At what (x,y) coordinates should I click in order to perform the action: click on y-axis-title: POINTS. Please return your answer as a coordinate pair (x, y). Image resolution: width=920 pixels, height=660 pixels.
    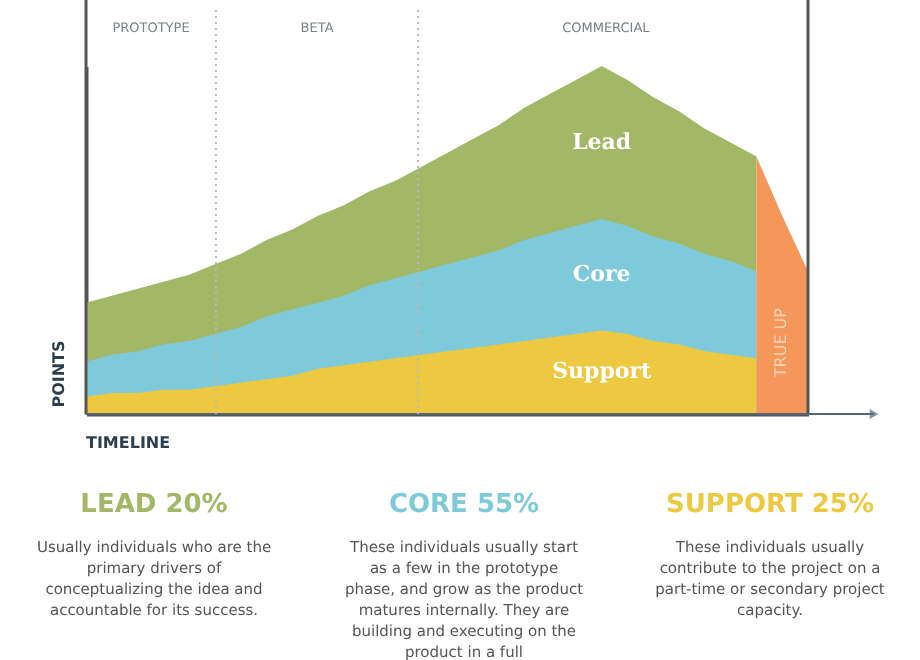
    Looking at the image, I should click on (59, 373).